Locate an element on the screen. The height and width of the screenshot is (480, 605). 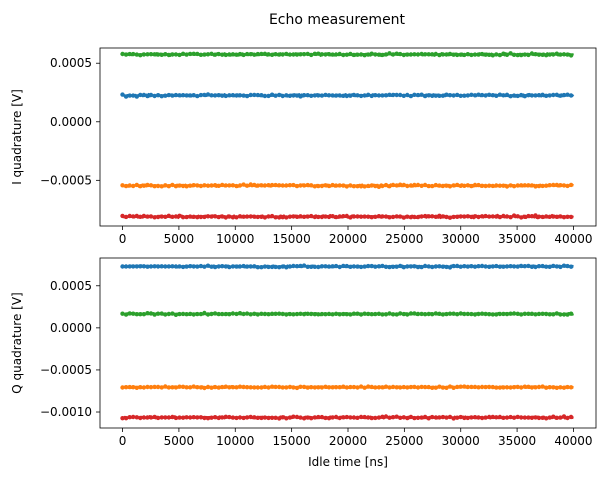
x-tick-label: 20000 is located at coordinates (348, 441).